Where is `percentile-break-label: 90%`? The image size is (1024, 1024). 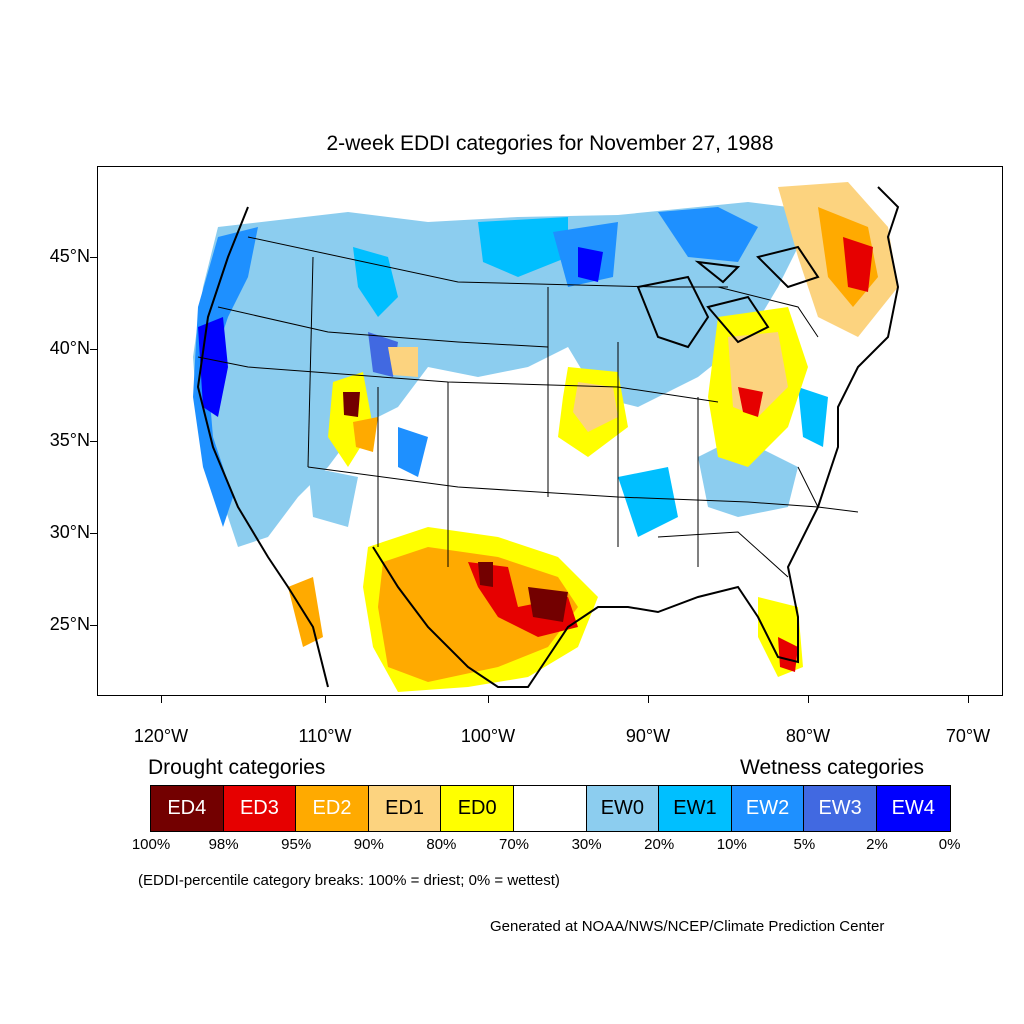 percentile-break-label: 90% is located at coordinates (368, 844).